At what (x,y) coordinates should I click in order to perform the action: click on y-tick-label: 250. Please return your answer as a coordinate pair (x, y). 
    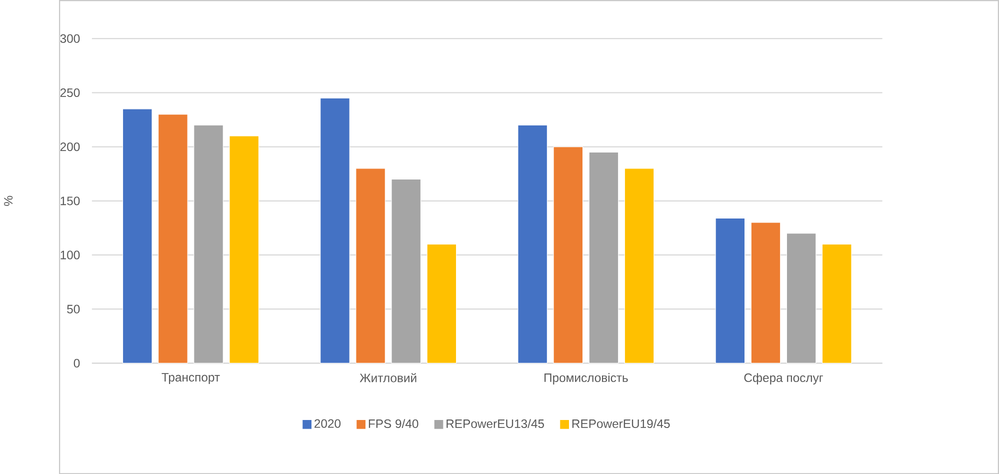
    Looking at the image, I should click on (70, 92).